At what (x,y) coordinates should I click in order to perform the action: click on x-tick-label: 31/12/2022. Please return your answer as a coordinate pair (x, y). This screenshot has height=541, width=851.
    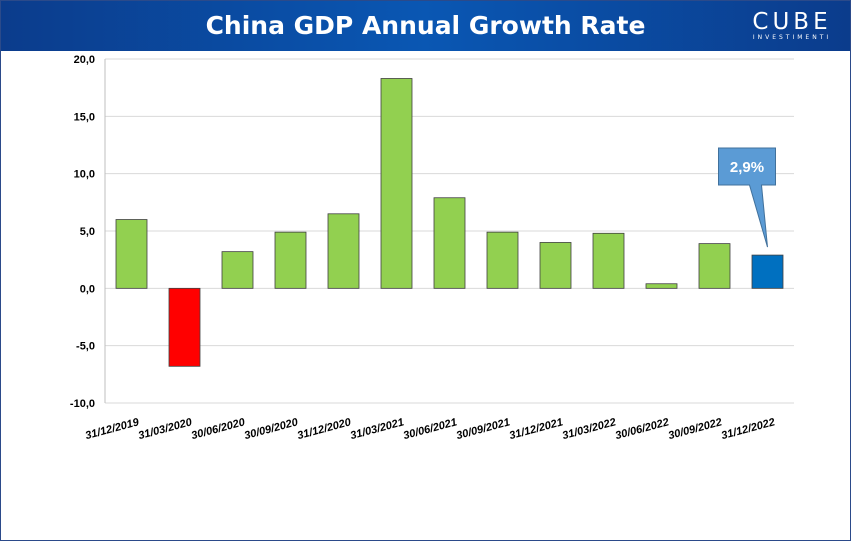
    Looking at the image, I should click on (748, 429).